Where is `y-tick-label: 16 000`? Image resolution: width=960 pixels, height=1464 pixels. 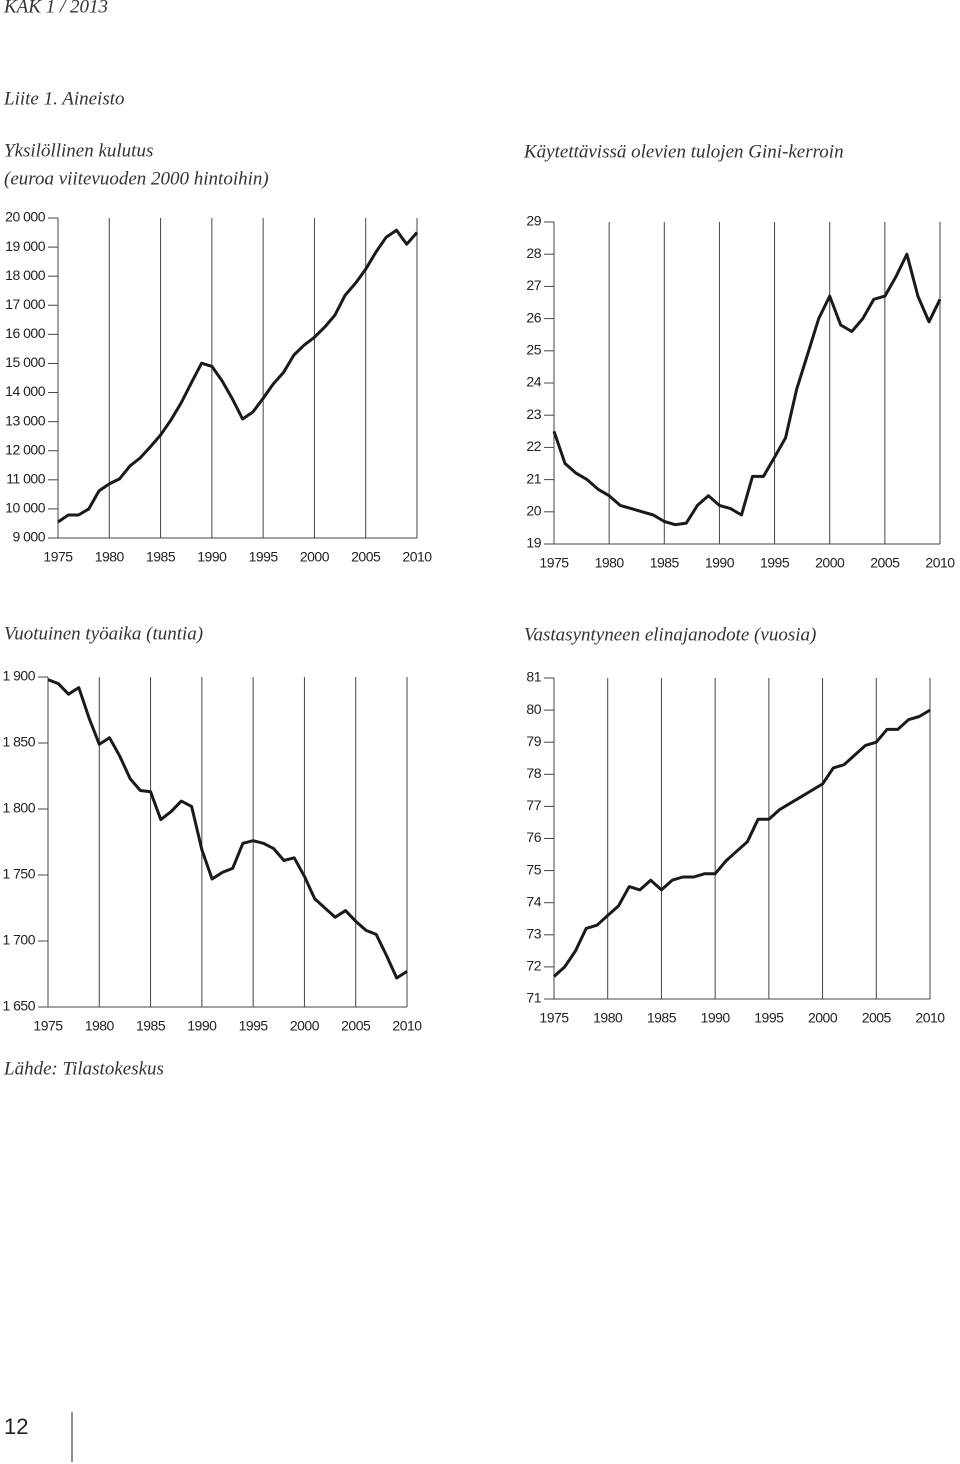
y-tick-label: 16 000 is located at coordinates (25, 333).